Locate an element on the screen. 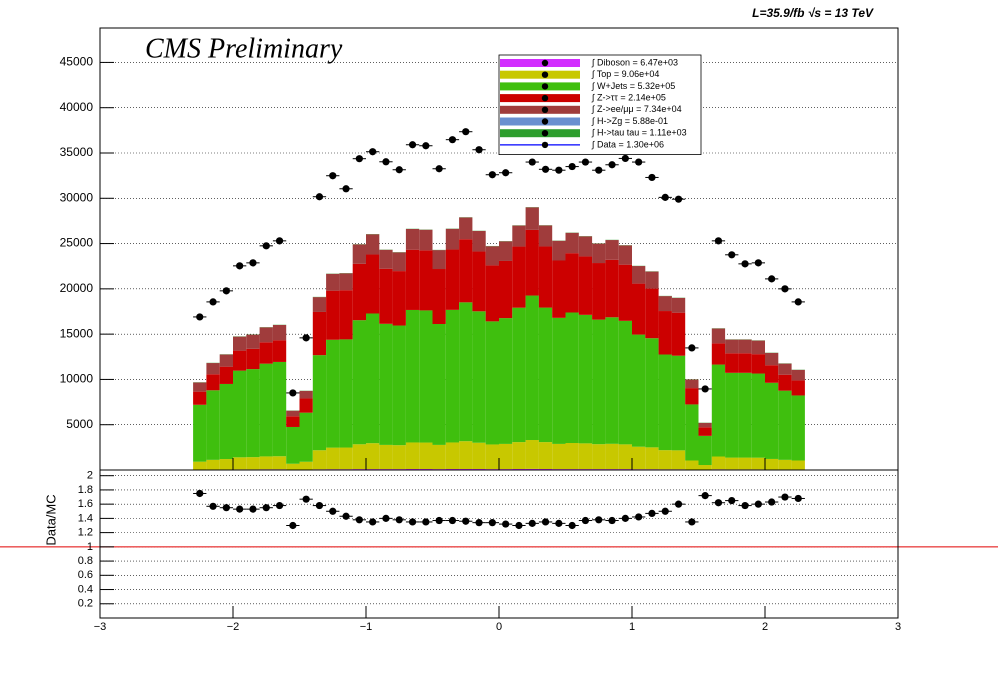 The width and height of the screenshot is (998, 673). y-tick-label: 0.4 is located at coordinates (85, 589).